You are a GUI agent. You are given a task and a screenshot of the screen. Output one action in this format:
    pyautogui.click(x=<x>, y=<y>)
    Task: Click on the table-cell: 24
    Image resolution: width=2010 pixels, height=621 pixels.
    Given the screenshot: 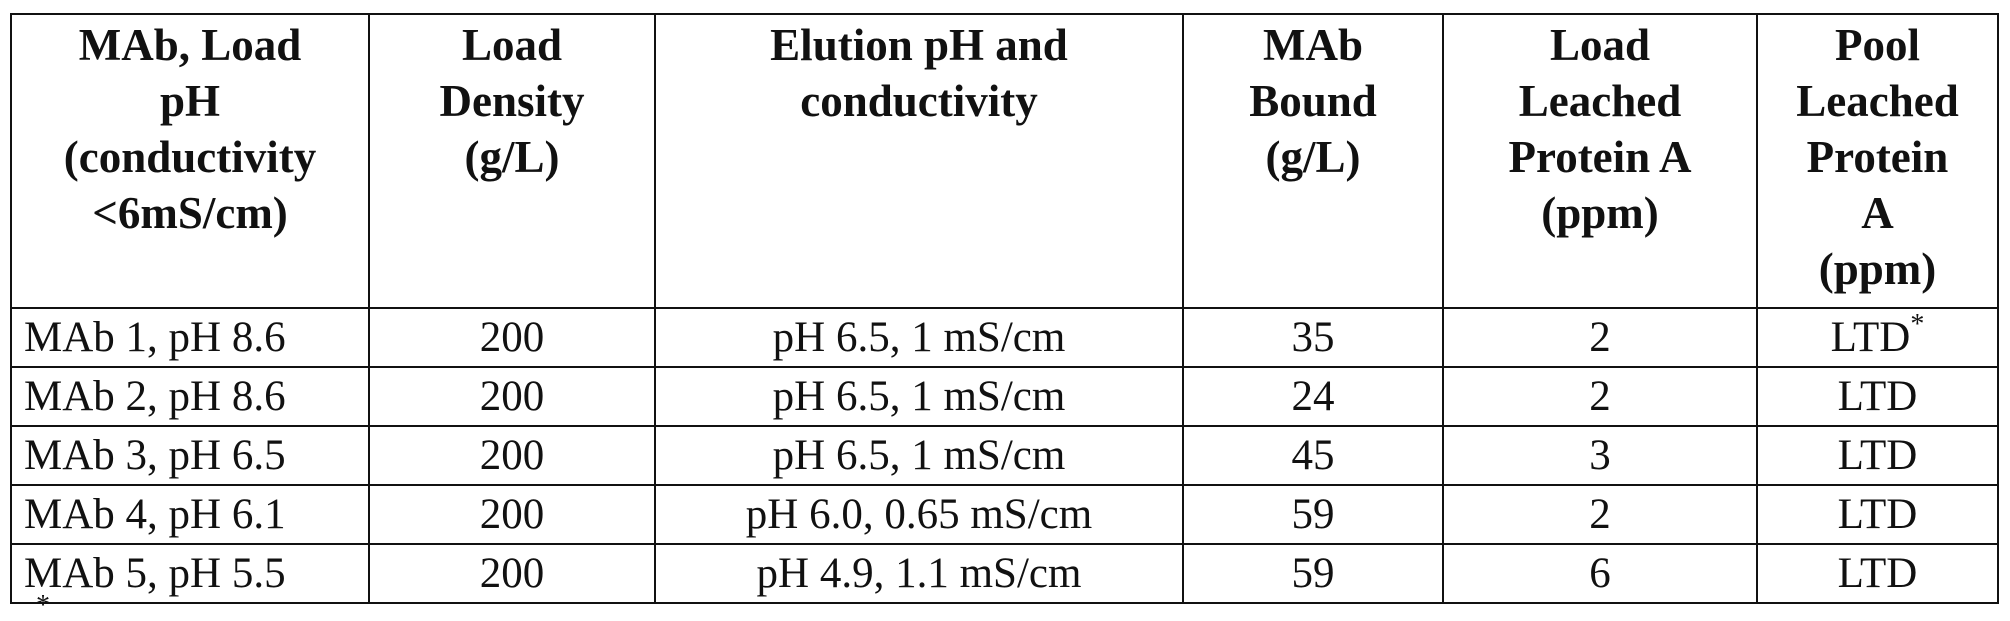 What is the action you would take?
    pyautogui.click(x=1313, y=396)
    